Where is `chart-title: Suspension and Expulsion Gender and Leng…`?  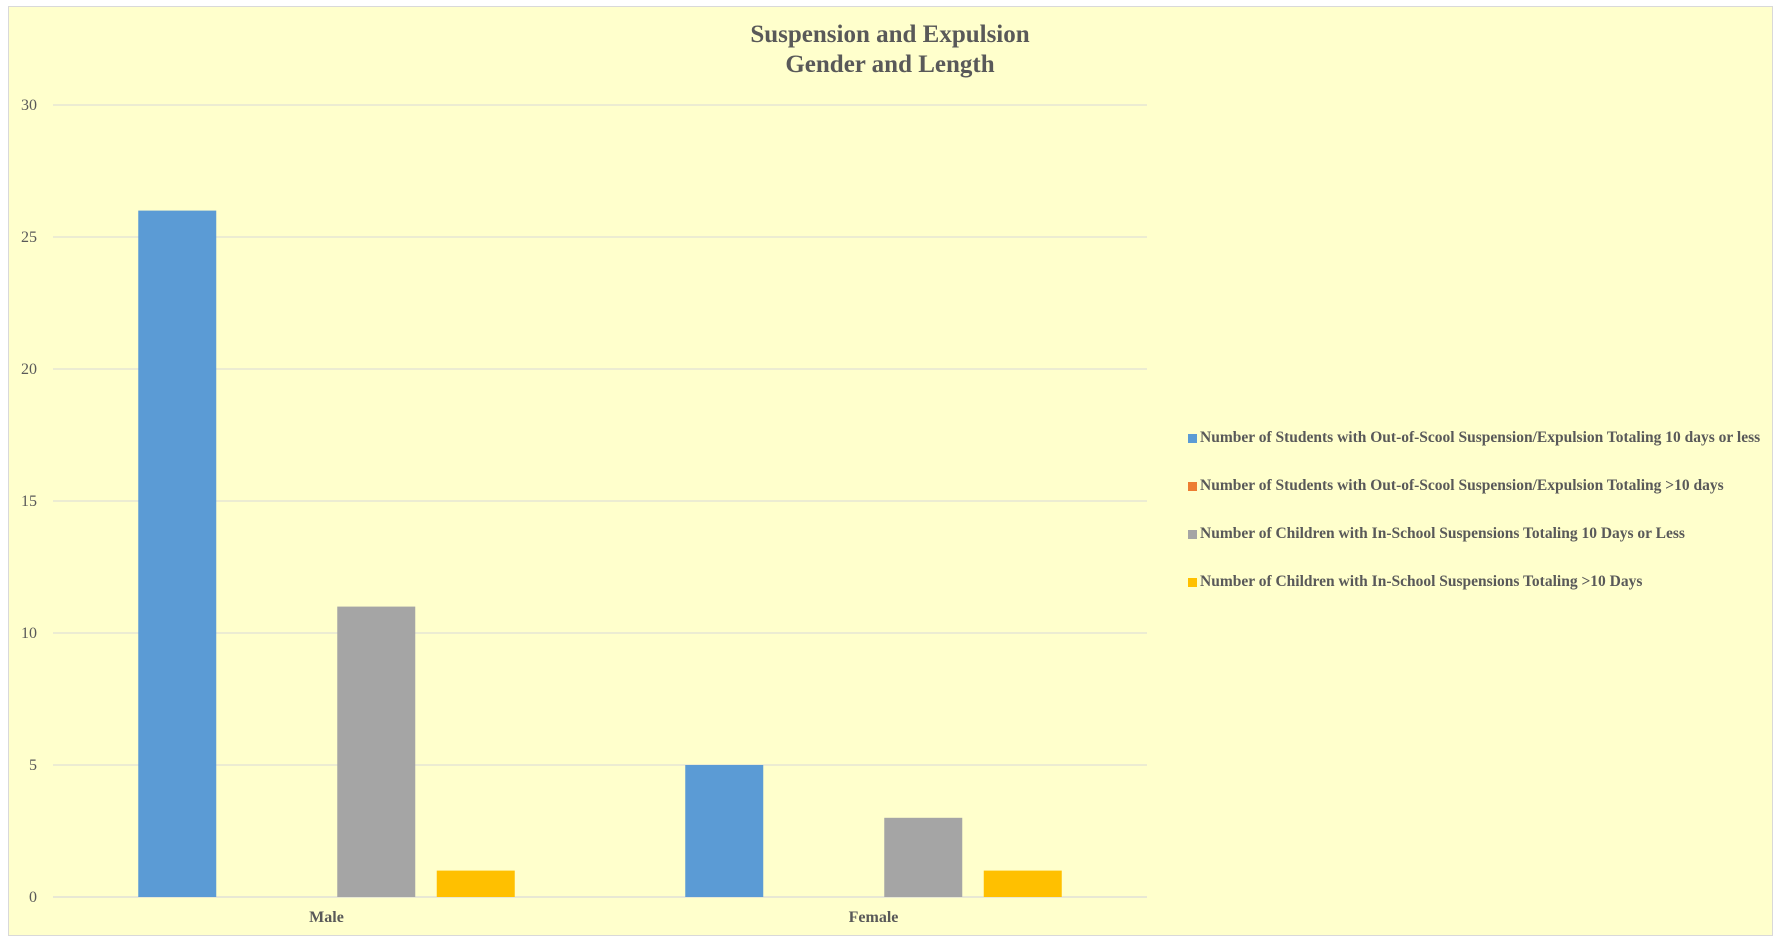
chart-title: Suspension and Expulsion Gender and Leng… is located at coordinates (889, 49).